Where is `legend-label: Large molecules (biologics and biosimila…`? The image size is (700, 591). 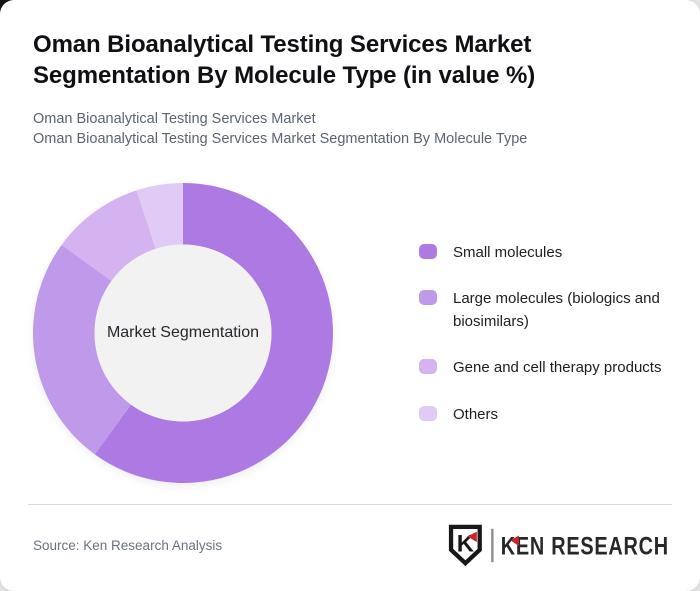
legend-label: Large molecules (biologics and biosimila… is located at coordinates (556, 310).